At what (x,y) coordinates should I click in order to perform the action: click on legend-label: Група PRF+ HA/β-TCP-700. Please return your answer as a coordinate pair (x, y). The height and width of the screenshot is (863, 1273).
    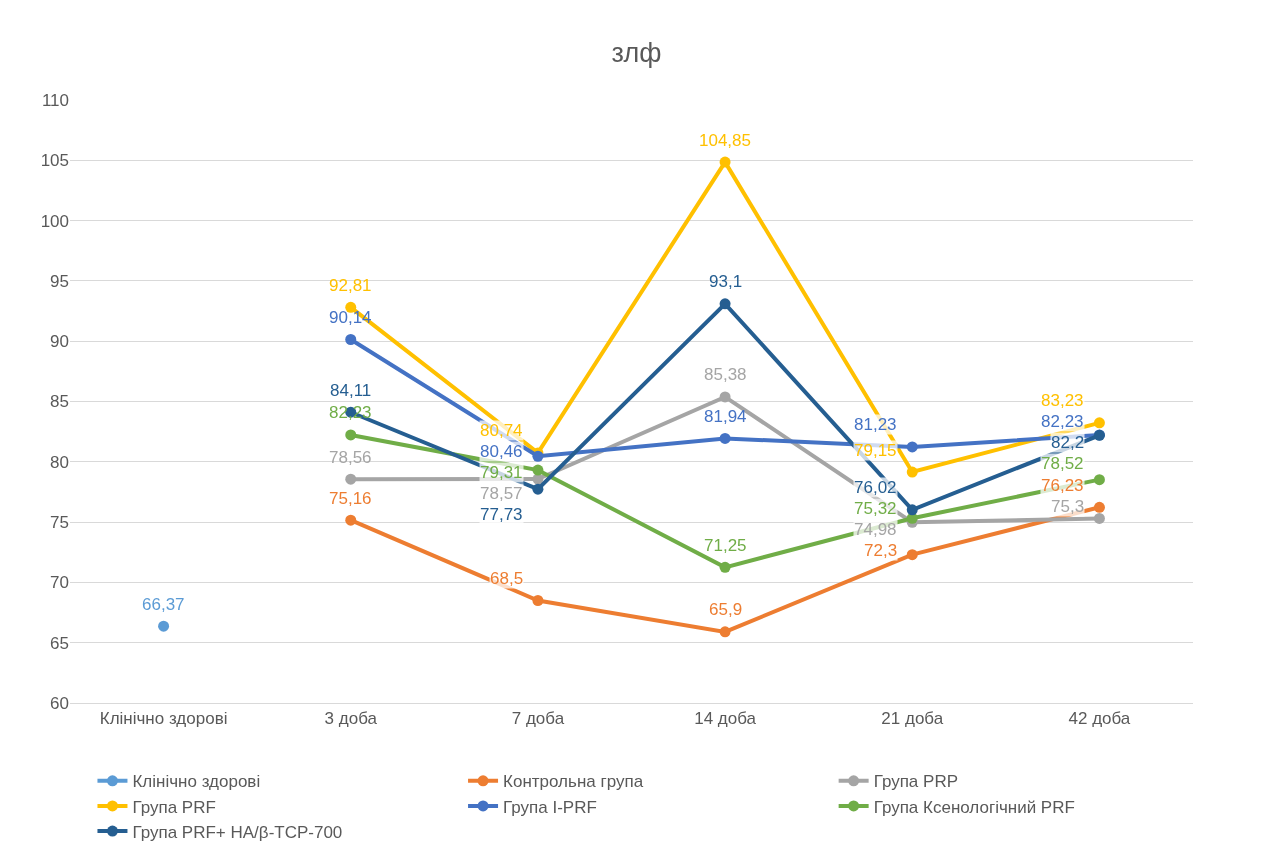
    Looking at the image, I should click on (237, 832).